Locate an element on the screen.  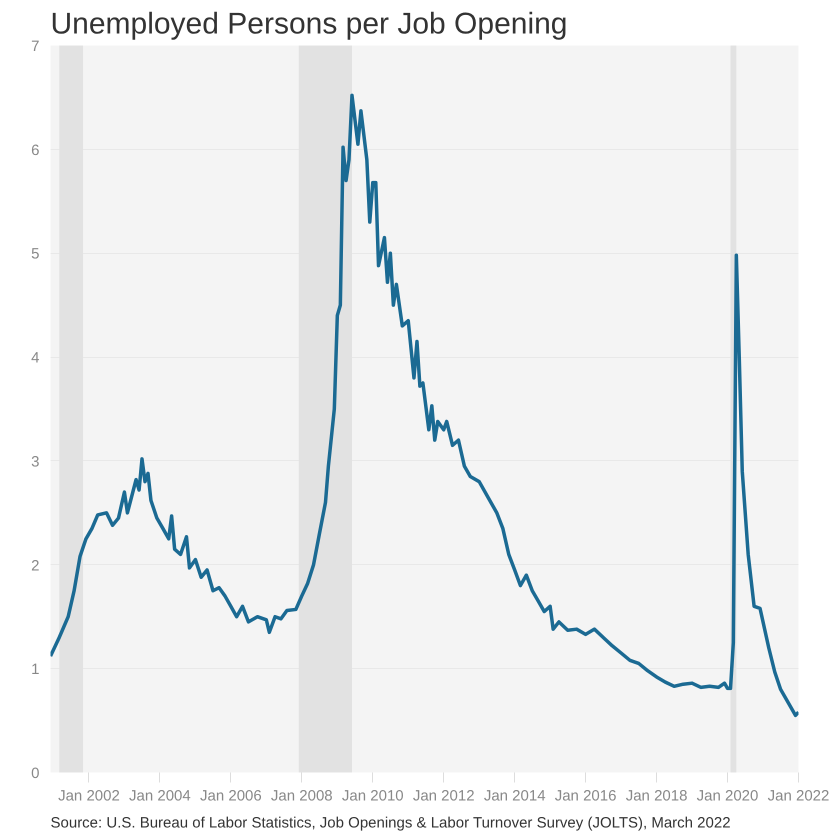
x-tick-label: Jan 2016 is located at coordinates (585, 796).